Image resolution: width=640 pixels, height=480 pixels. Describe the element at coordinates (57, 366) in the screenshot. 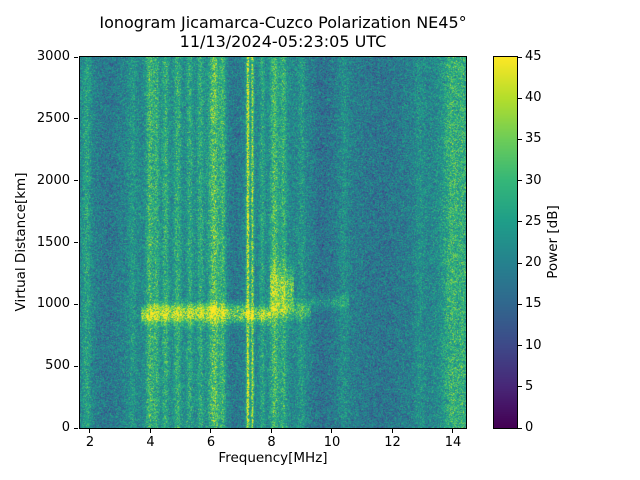

I see `y-tick-label: 500` at that location.